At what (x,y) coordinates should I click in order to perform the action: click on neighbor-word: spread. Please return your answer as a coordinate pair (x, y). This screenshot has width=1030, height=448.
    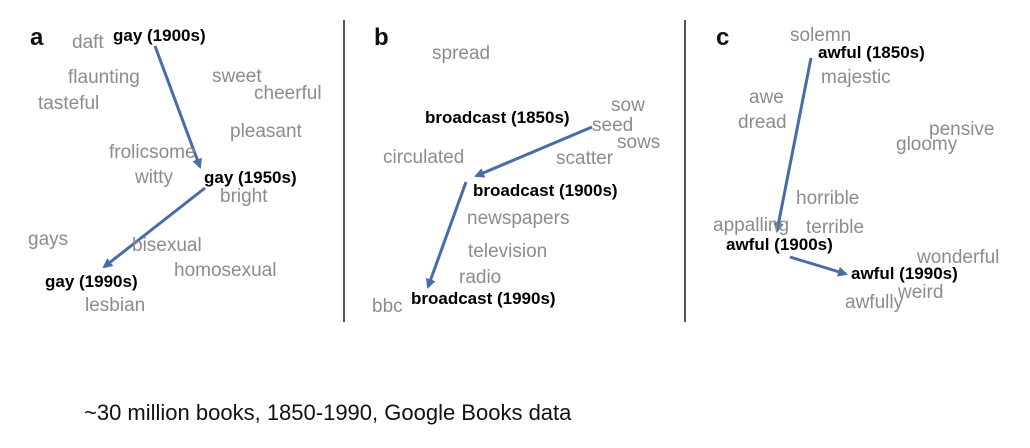
    Looking at the image, I should click on (461, 53).